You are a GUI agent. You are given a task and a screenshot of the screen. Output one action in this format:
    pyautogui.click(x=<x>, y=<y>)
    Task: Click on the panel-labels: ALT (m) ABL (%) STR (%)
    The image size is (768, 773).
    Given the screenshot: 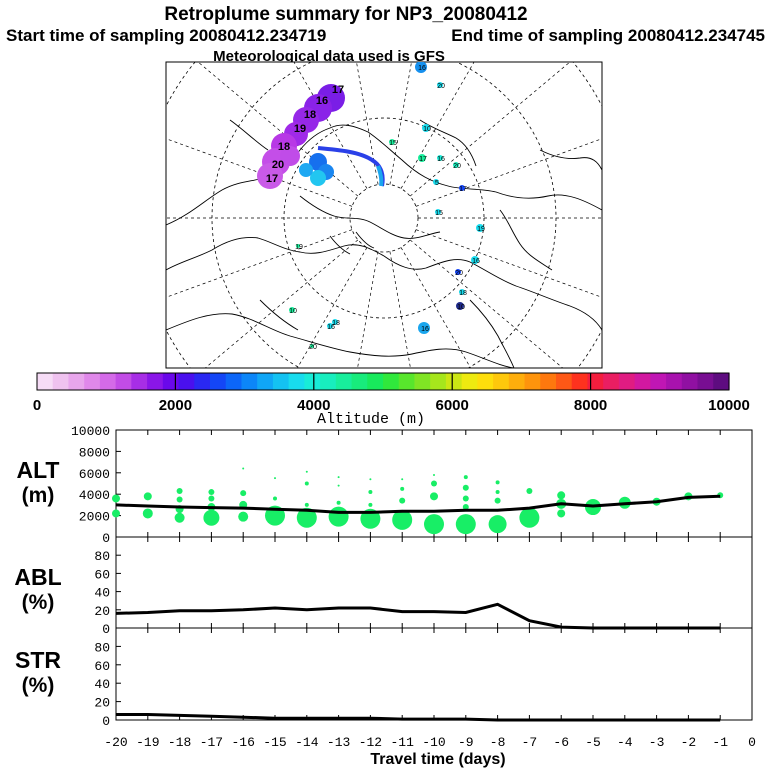 What is the action you would take?
    pyautogui.click(x=37, y=577)
    